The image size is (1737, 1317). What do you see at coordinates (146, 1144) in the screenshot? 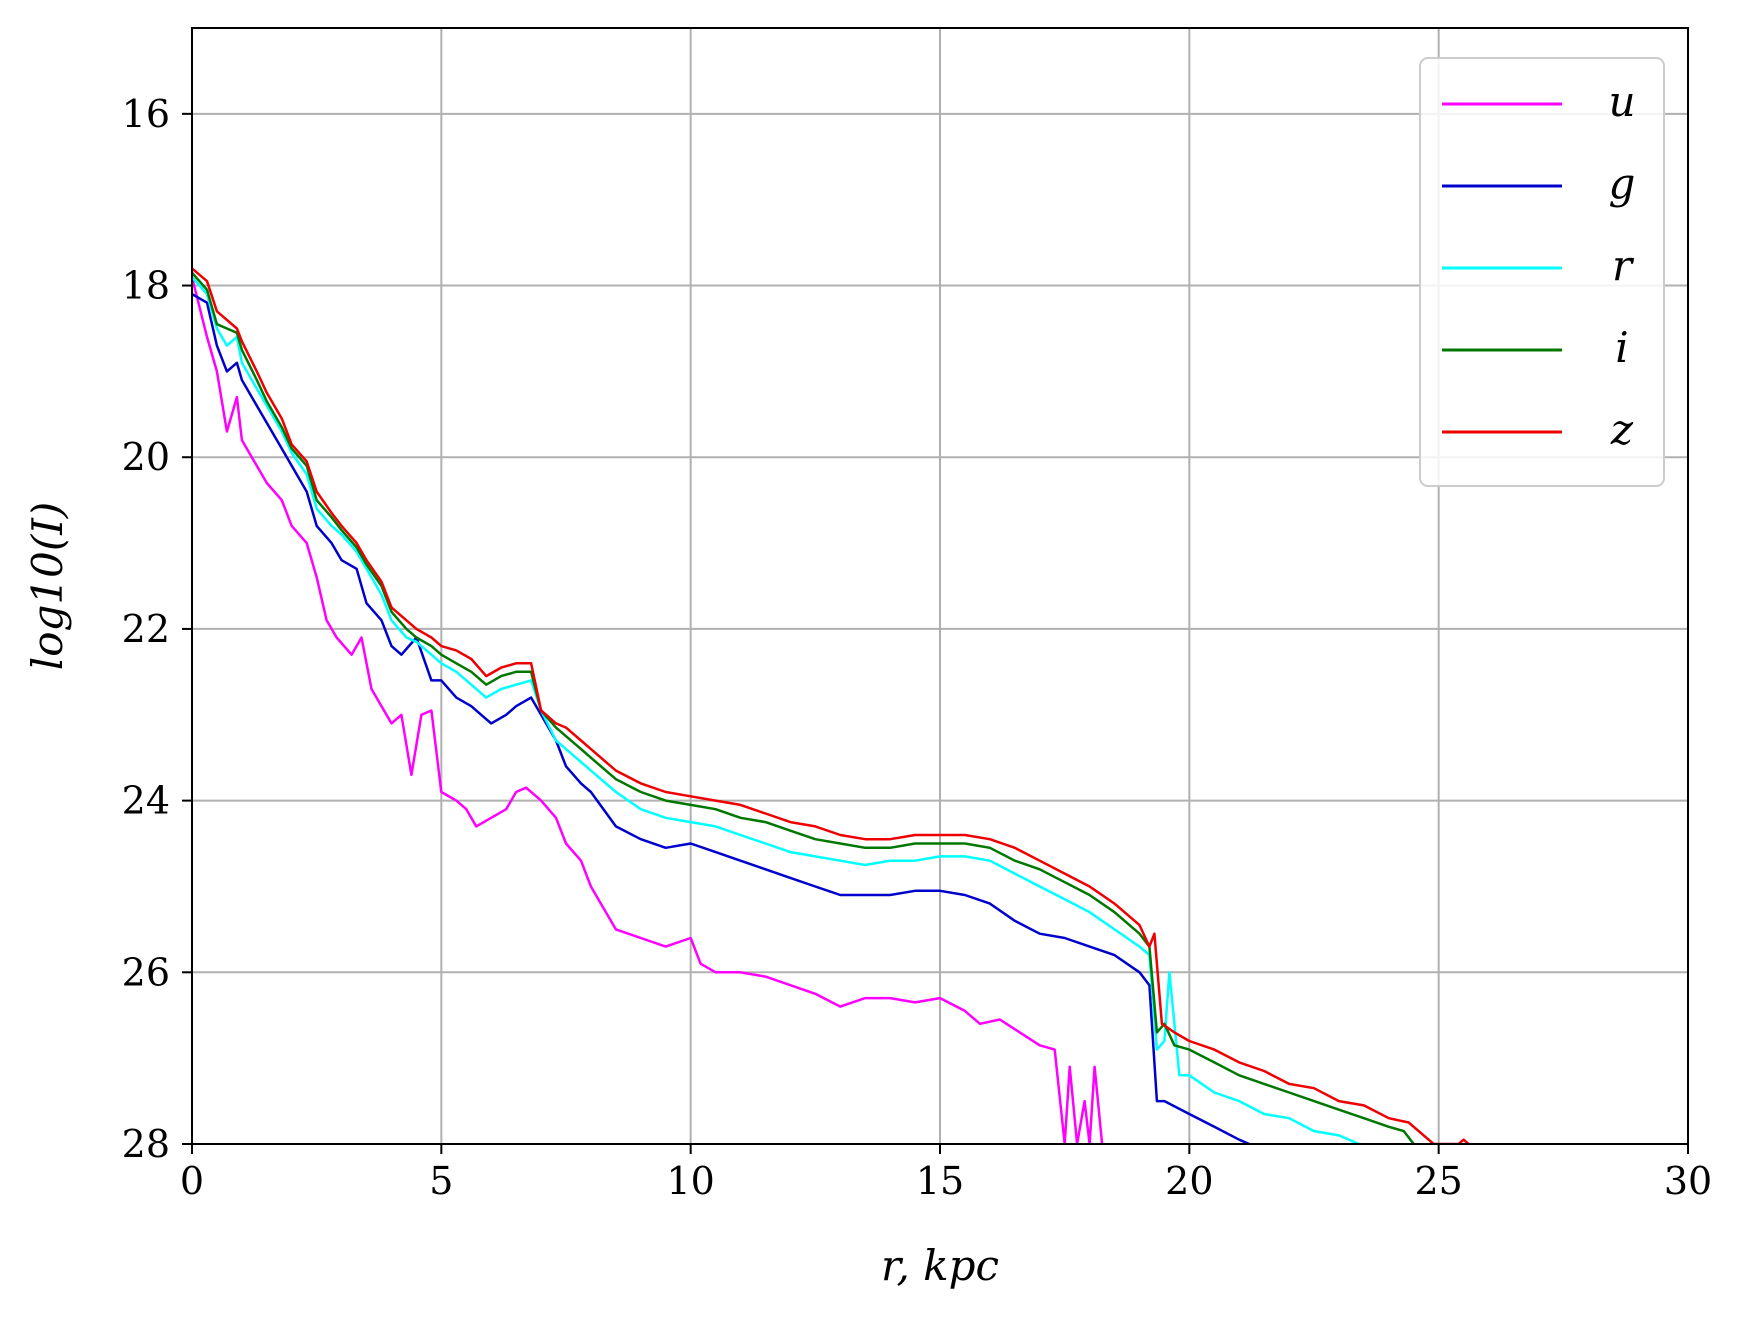
I see `y-tick-label: 28` at bounding box center [146, 1144].